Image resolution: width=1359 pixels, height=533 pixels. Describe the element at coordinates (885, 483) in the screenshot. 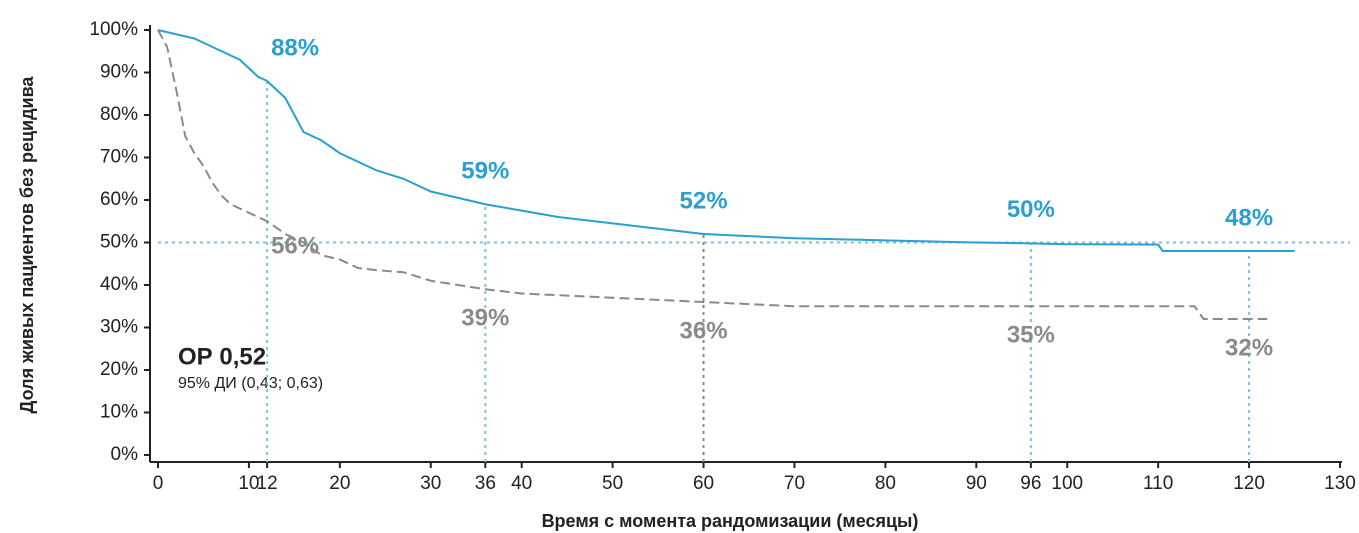

I see `x-tick-label: 80` at that location.